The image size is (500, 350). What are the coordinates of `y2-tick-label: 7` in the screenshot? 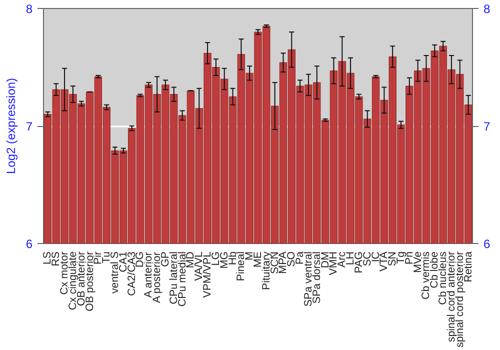 It's located at (487, 127).